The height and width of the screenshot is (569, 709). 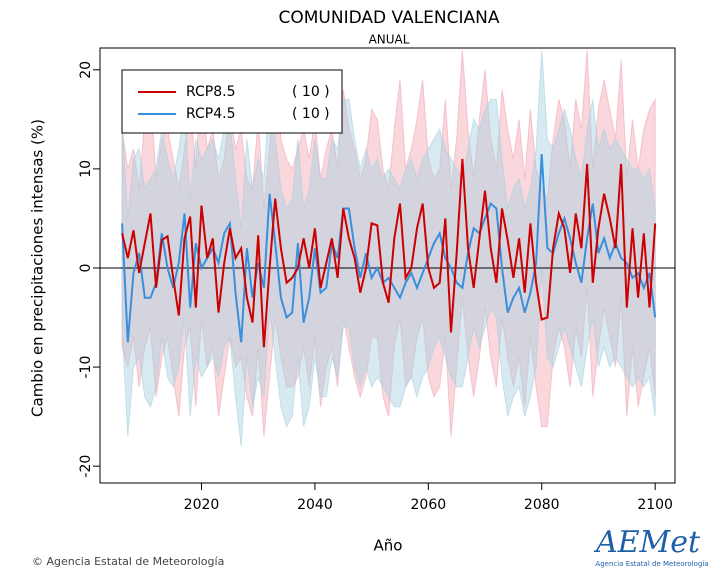 What do you see at coordinates (315, 505) in the screenshot?
I see `x-tick-label: 2040` at bounding box center [315, 505].